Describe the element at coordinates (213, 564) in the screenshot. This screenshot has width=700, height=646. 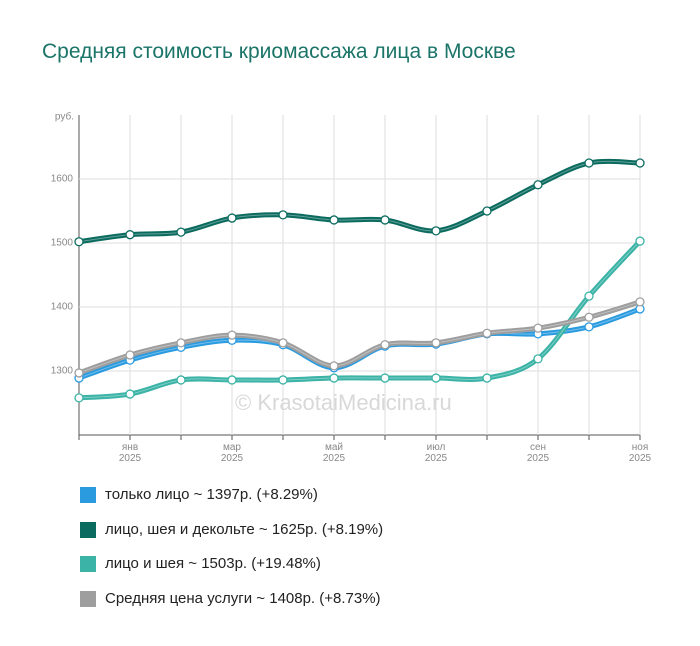
I see `legend-label: лицо и шея ~ 1503р. (+19.48%)` at that location.